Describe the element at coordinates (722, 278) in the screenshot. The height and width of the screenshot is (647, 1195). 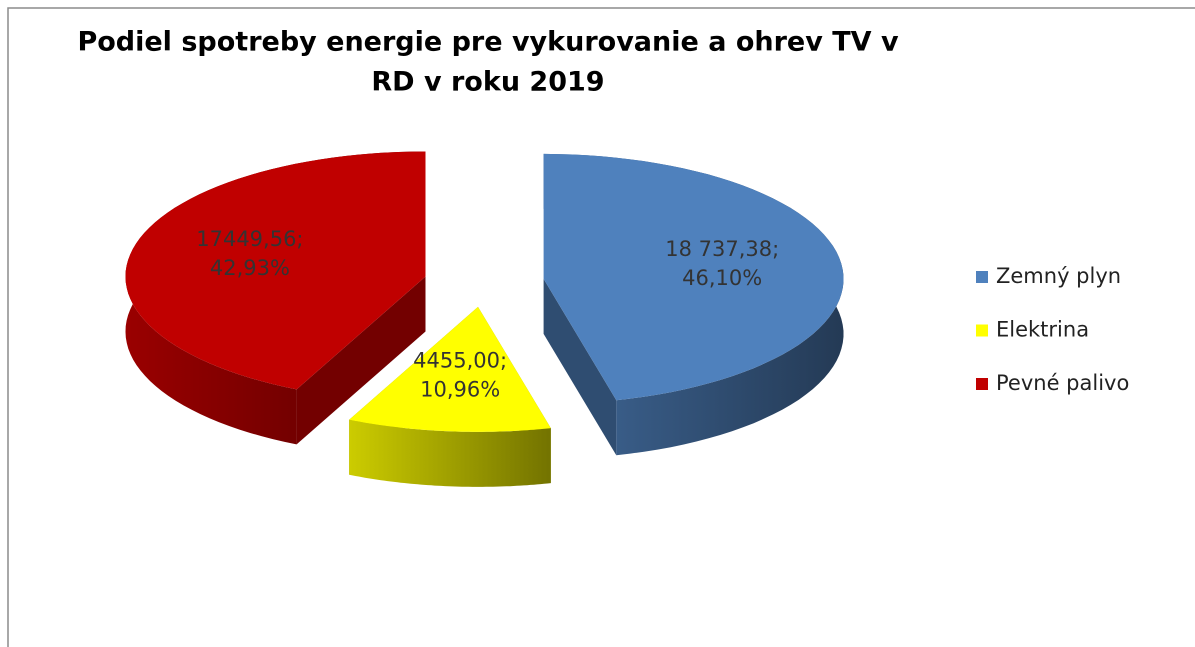
I see `data-label: 46,10%` at that location.